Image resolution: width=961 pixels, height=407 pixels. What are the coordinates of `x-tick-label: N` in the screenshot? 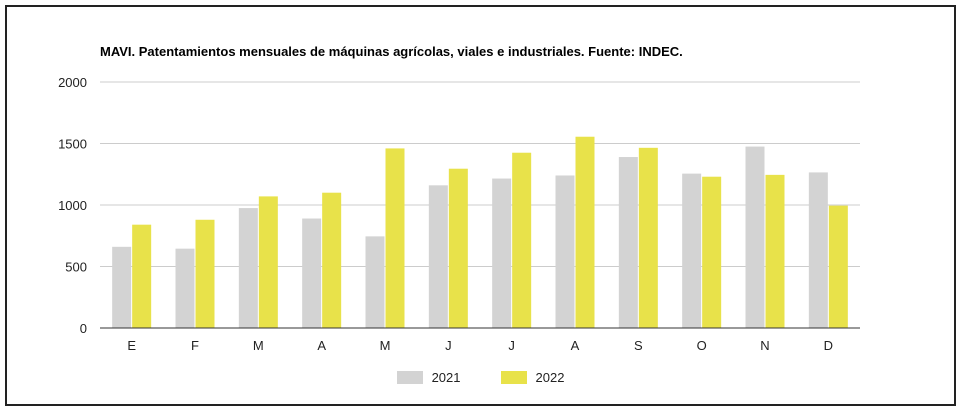 It's located at (764, 345).